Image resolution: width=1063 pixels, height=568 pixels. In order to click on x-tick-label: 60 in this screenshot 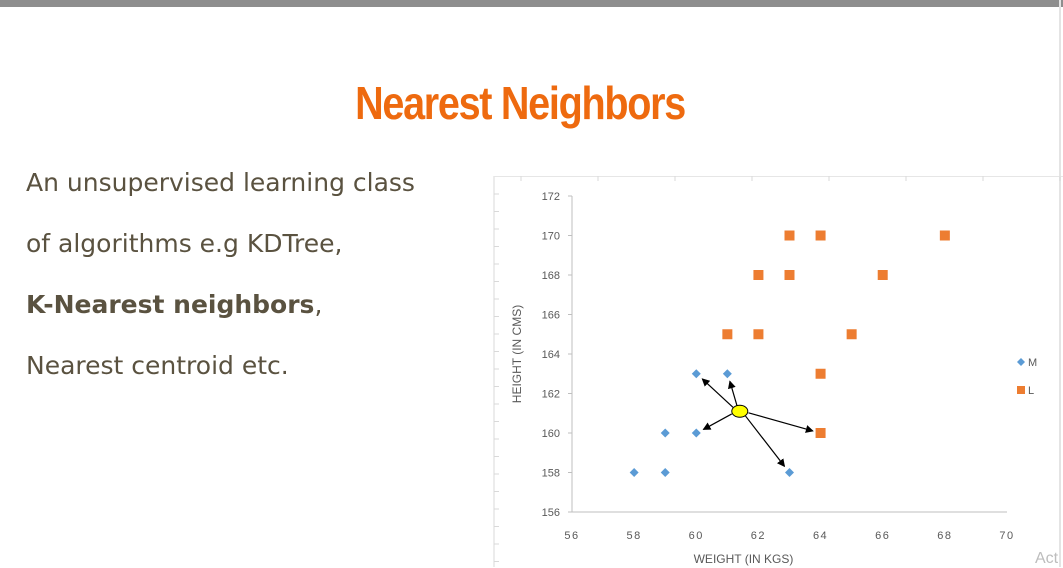, I will do `click(696, 536)`.